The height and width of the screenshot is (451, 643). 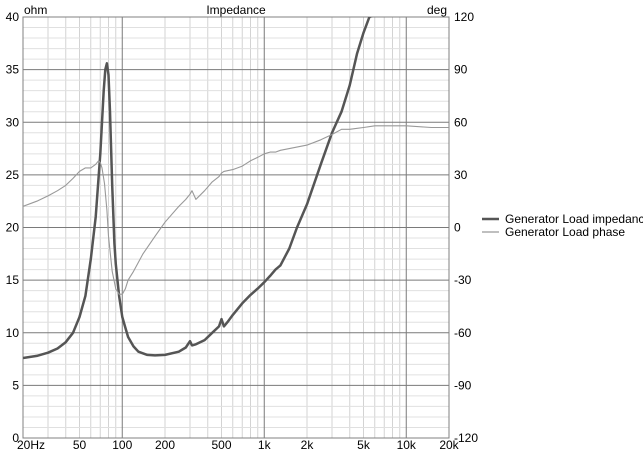 I want to click on x-tick-label: 20Hz, so click(x=31, y=444).